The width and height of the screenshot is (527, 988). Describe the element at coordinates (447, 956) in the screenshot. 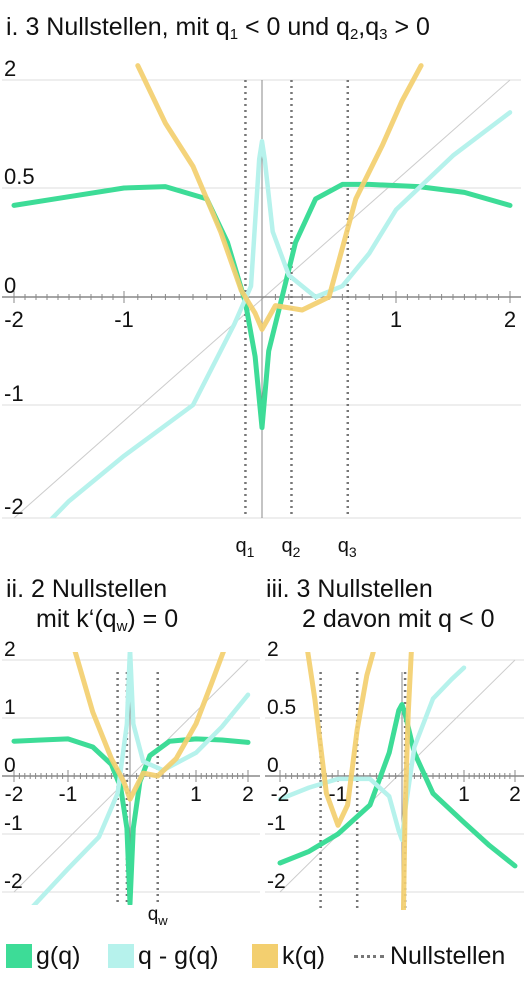

I see `legend-label-zeros: Nullstellen` at that location.